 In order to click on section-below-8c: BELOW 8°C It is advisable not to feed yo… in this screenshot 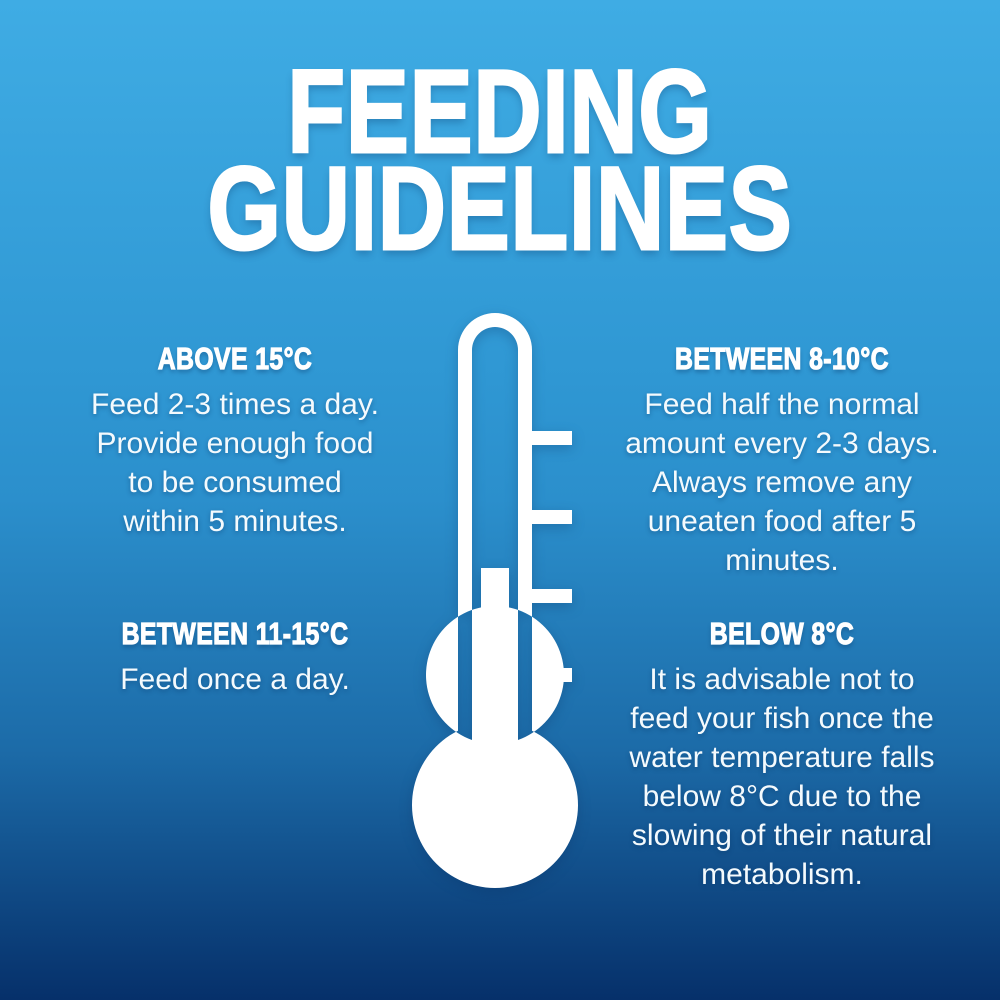, I will do `click(782, 754)`.